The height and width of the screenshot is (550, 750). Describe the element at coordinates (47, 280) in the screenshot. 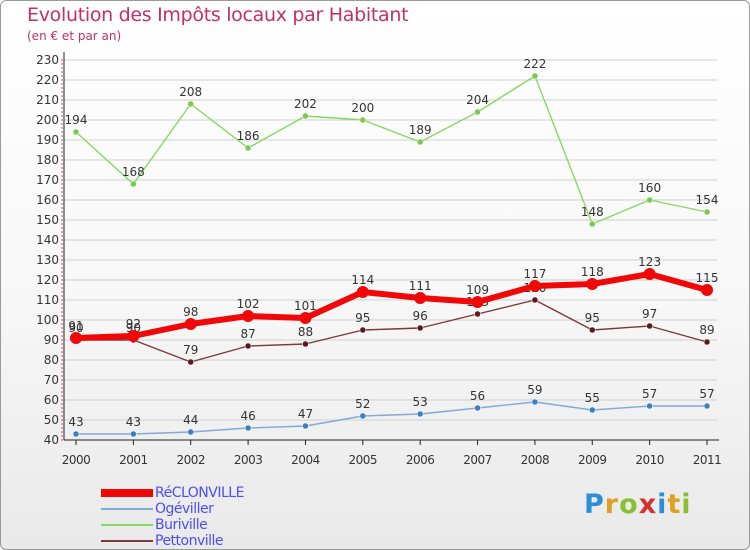

I see `y-tick-label: 120` at that location.